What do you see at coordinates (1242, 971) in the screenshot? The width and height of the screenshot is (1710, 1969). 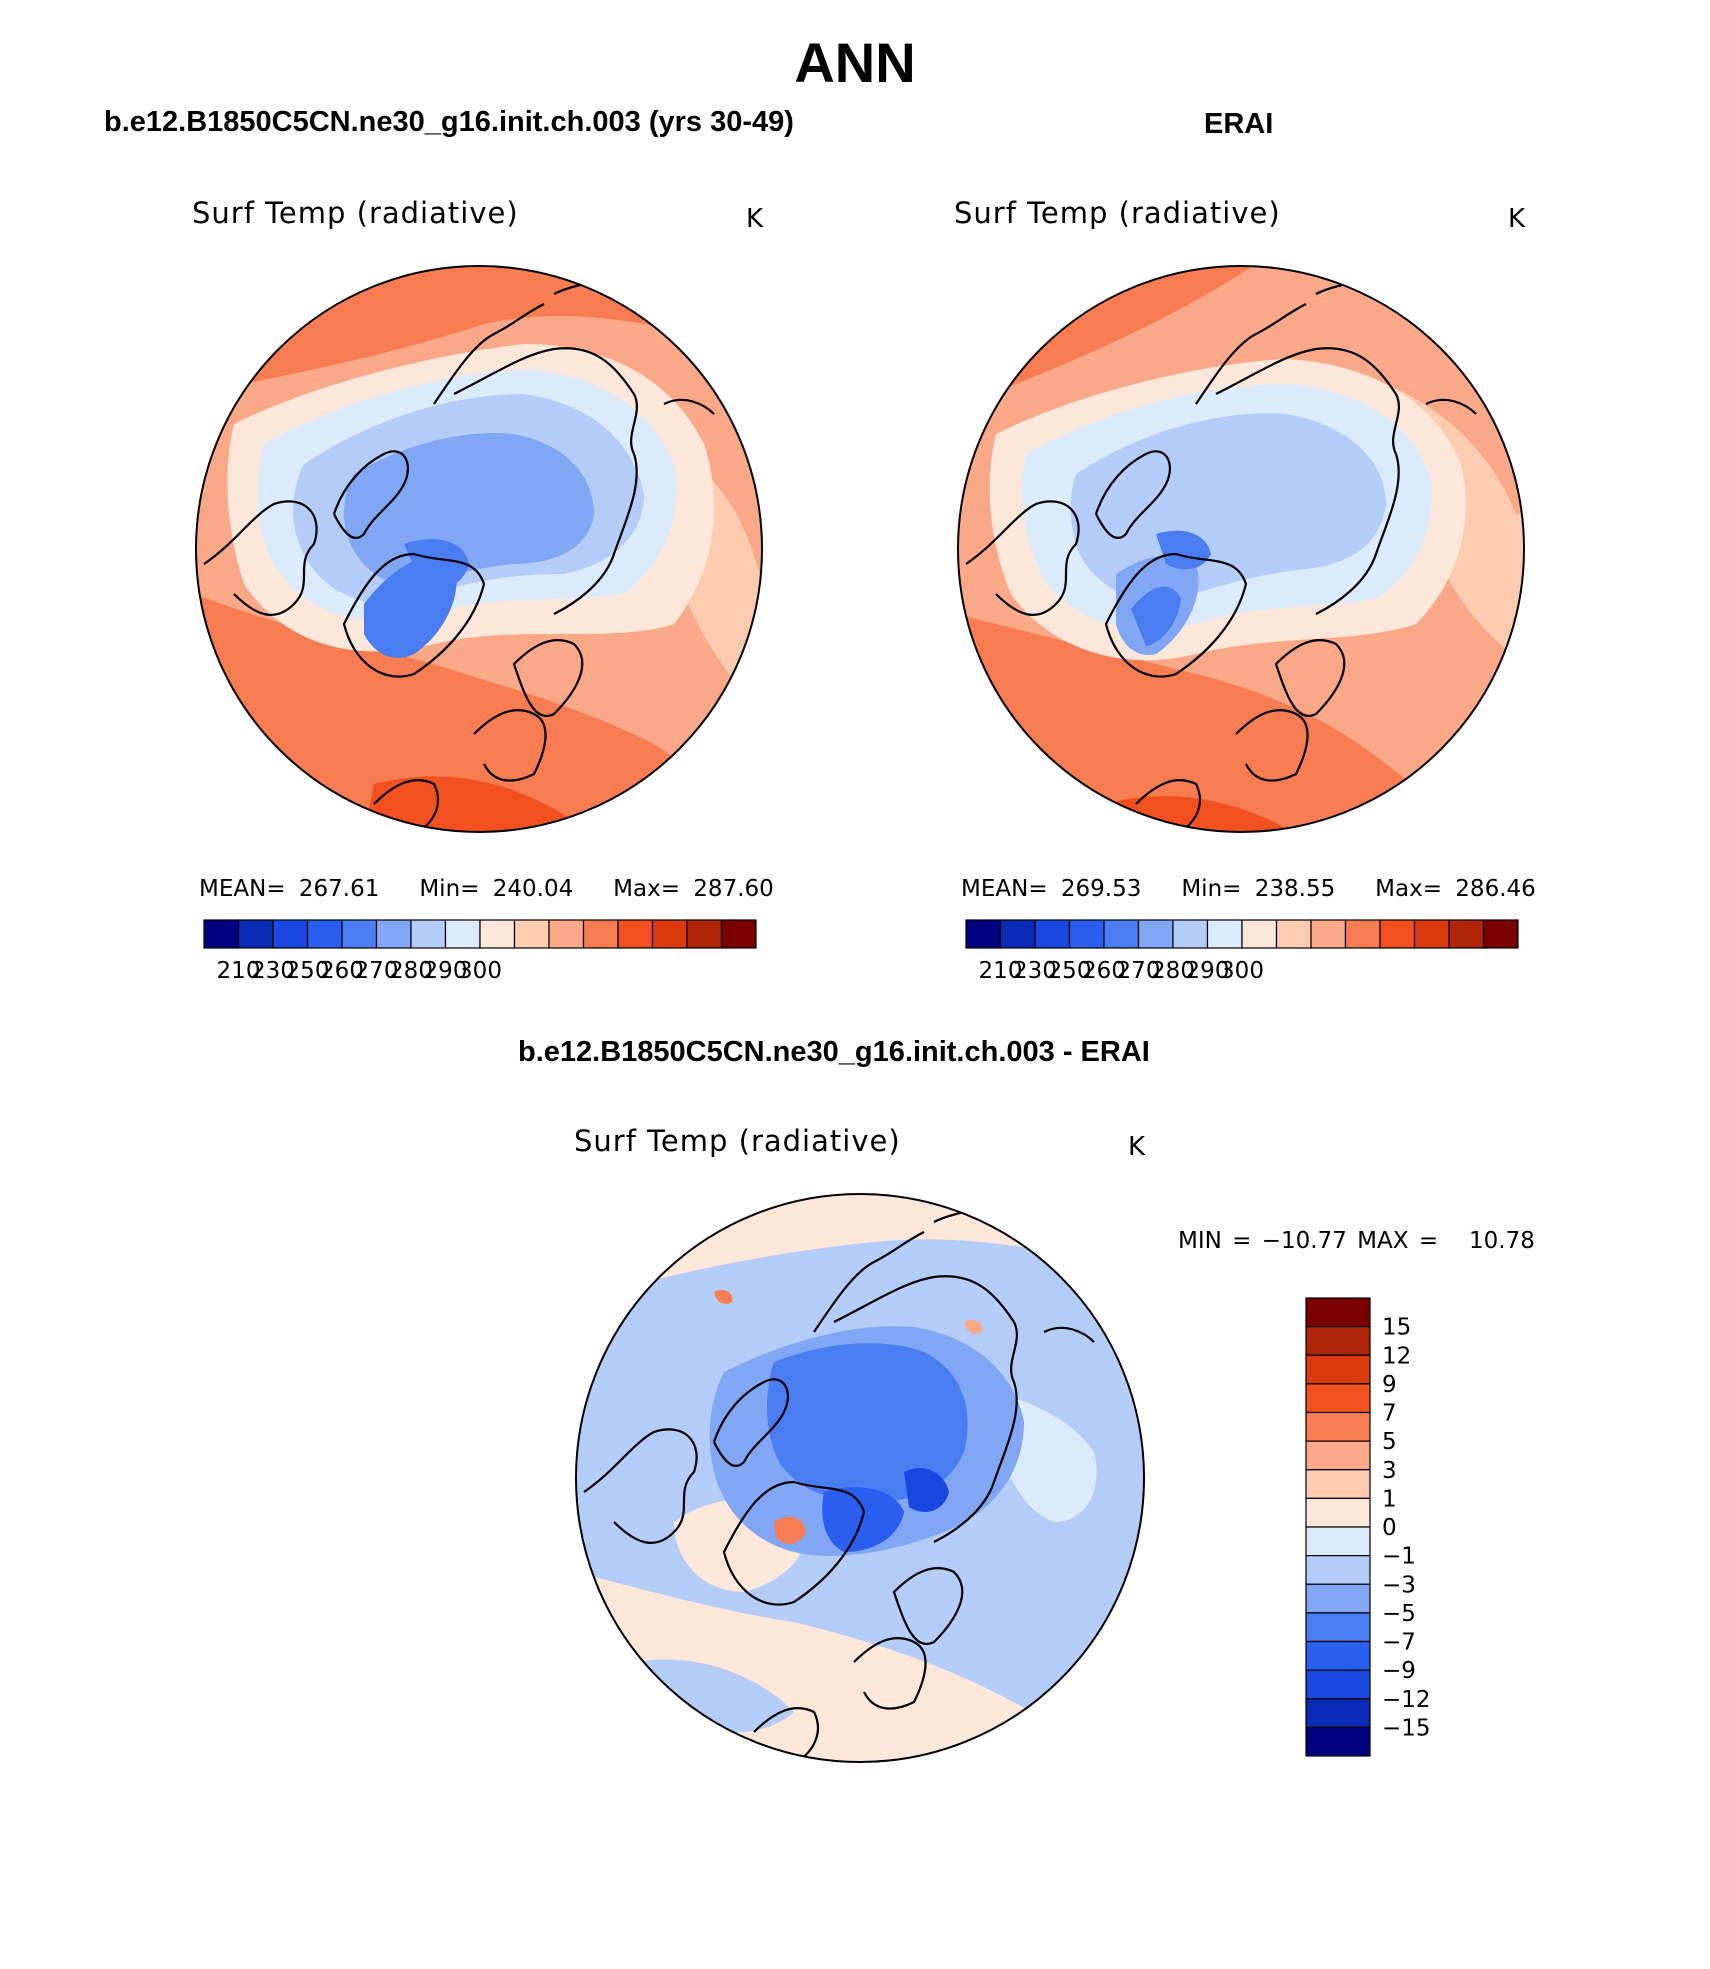 I see `obs-colorbar-tick-label: 300` at bounding box center [1242, 971].